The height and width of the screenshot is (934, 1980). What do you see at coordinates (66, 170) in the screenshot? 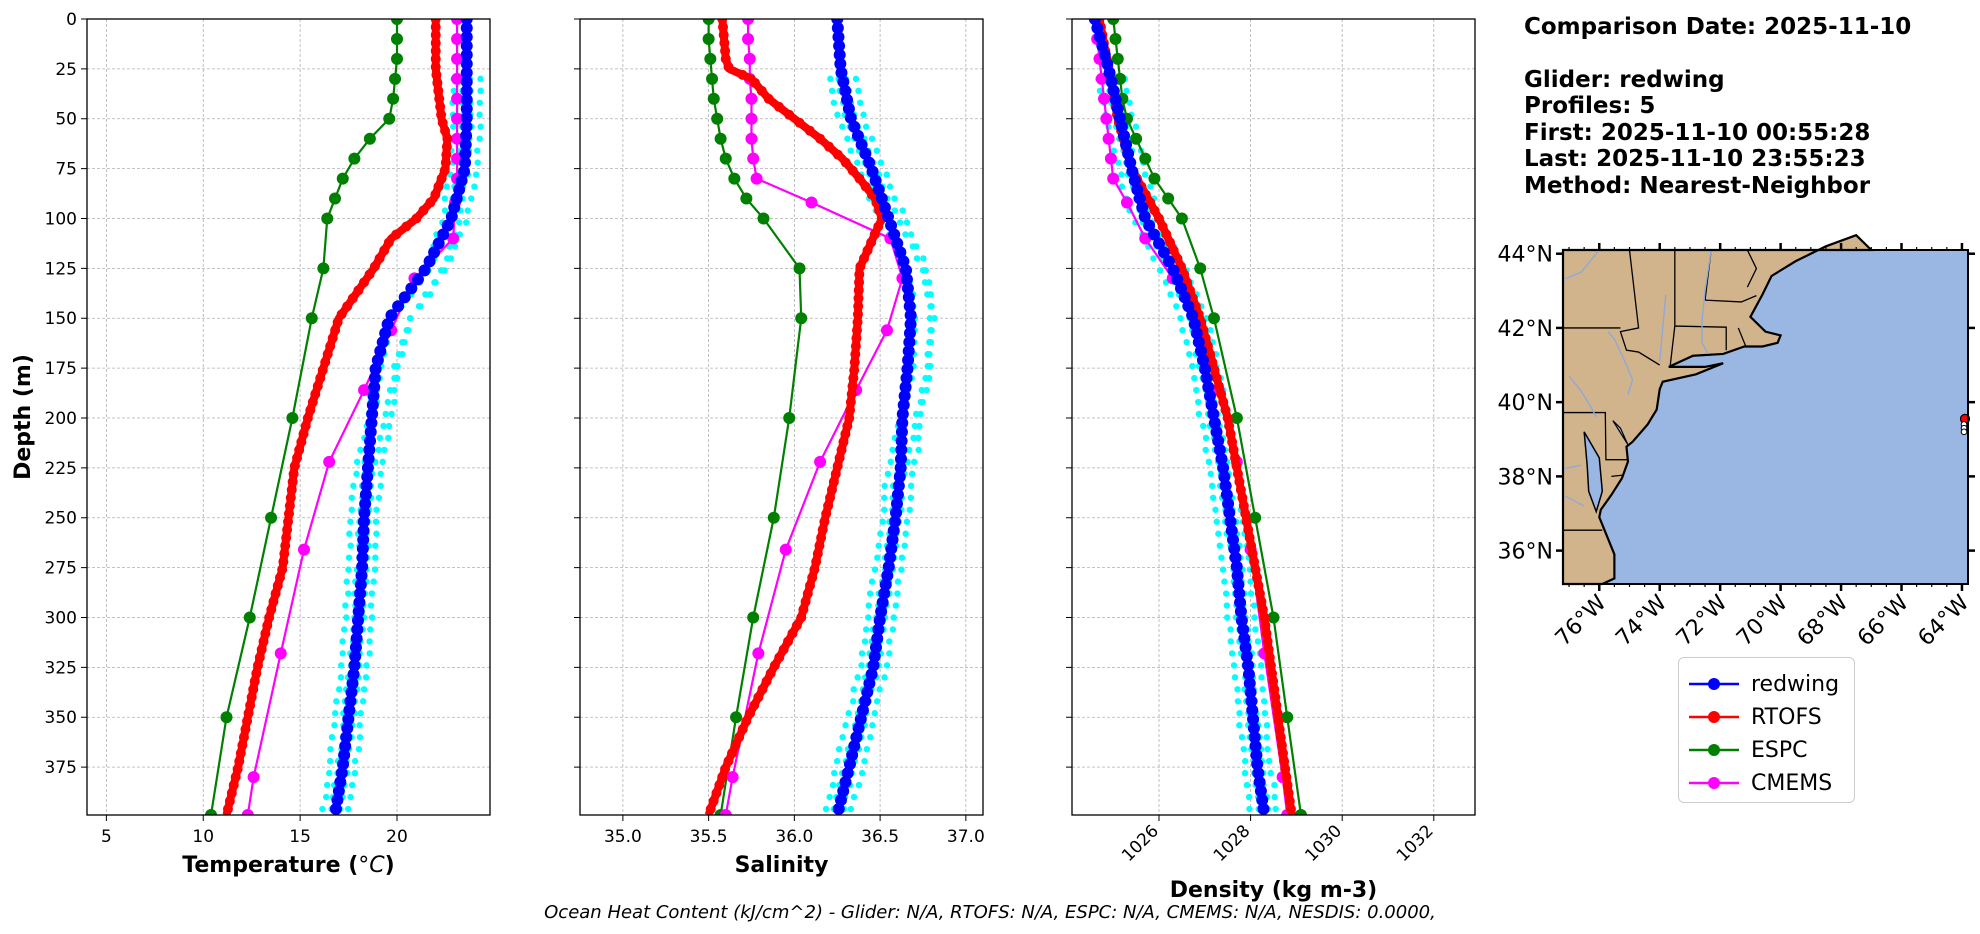
I see `y-tick-label: 75` at bounding box center [66, 170].